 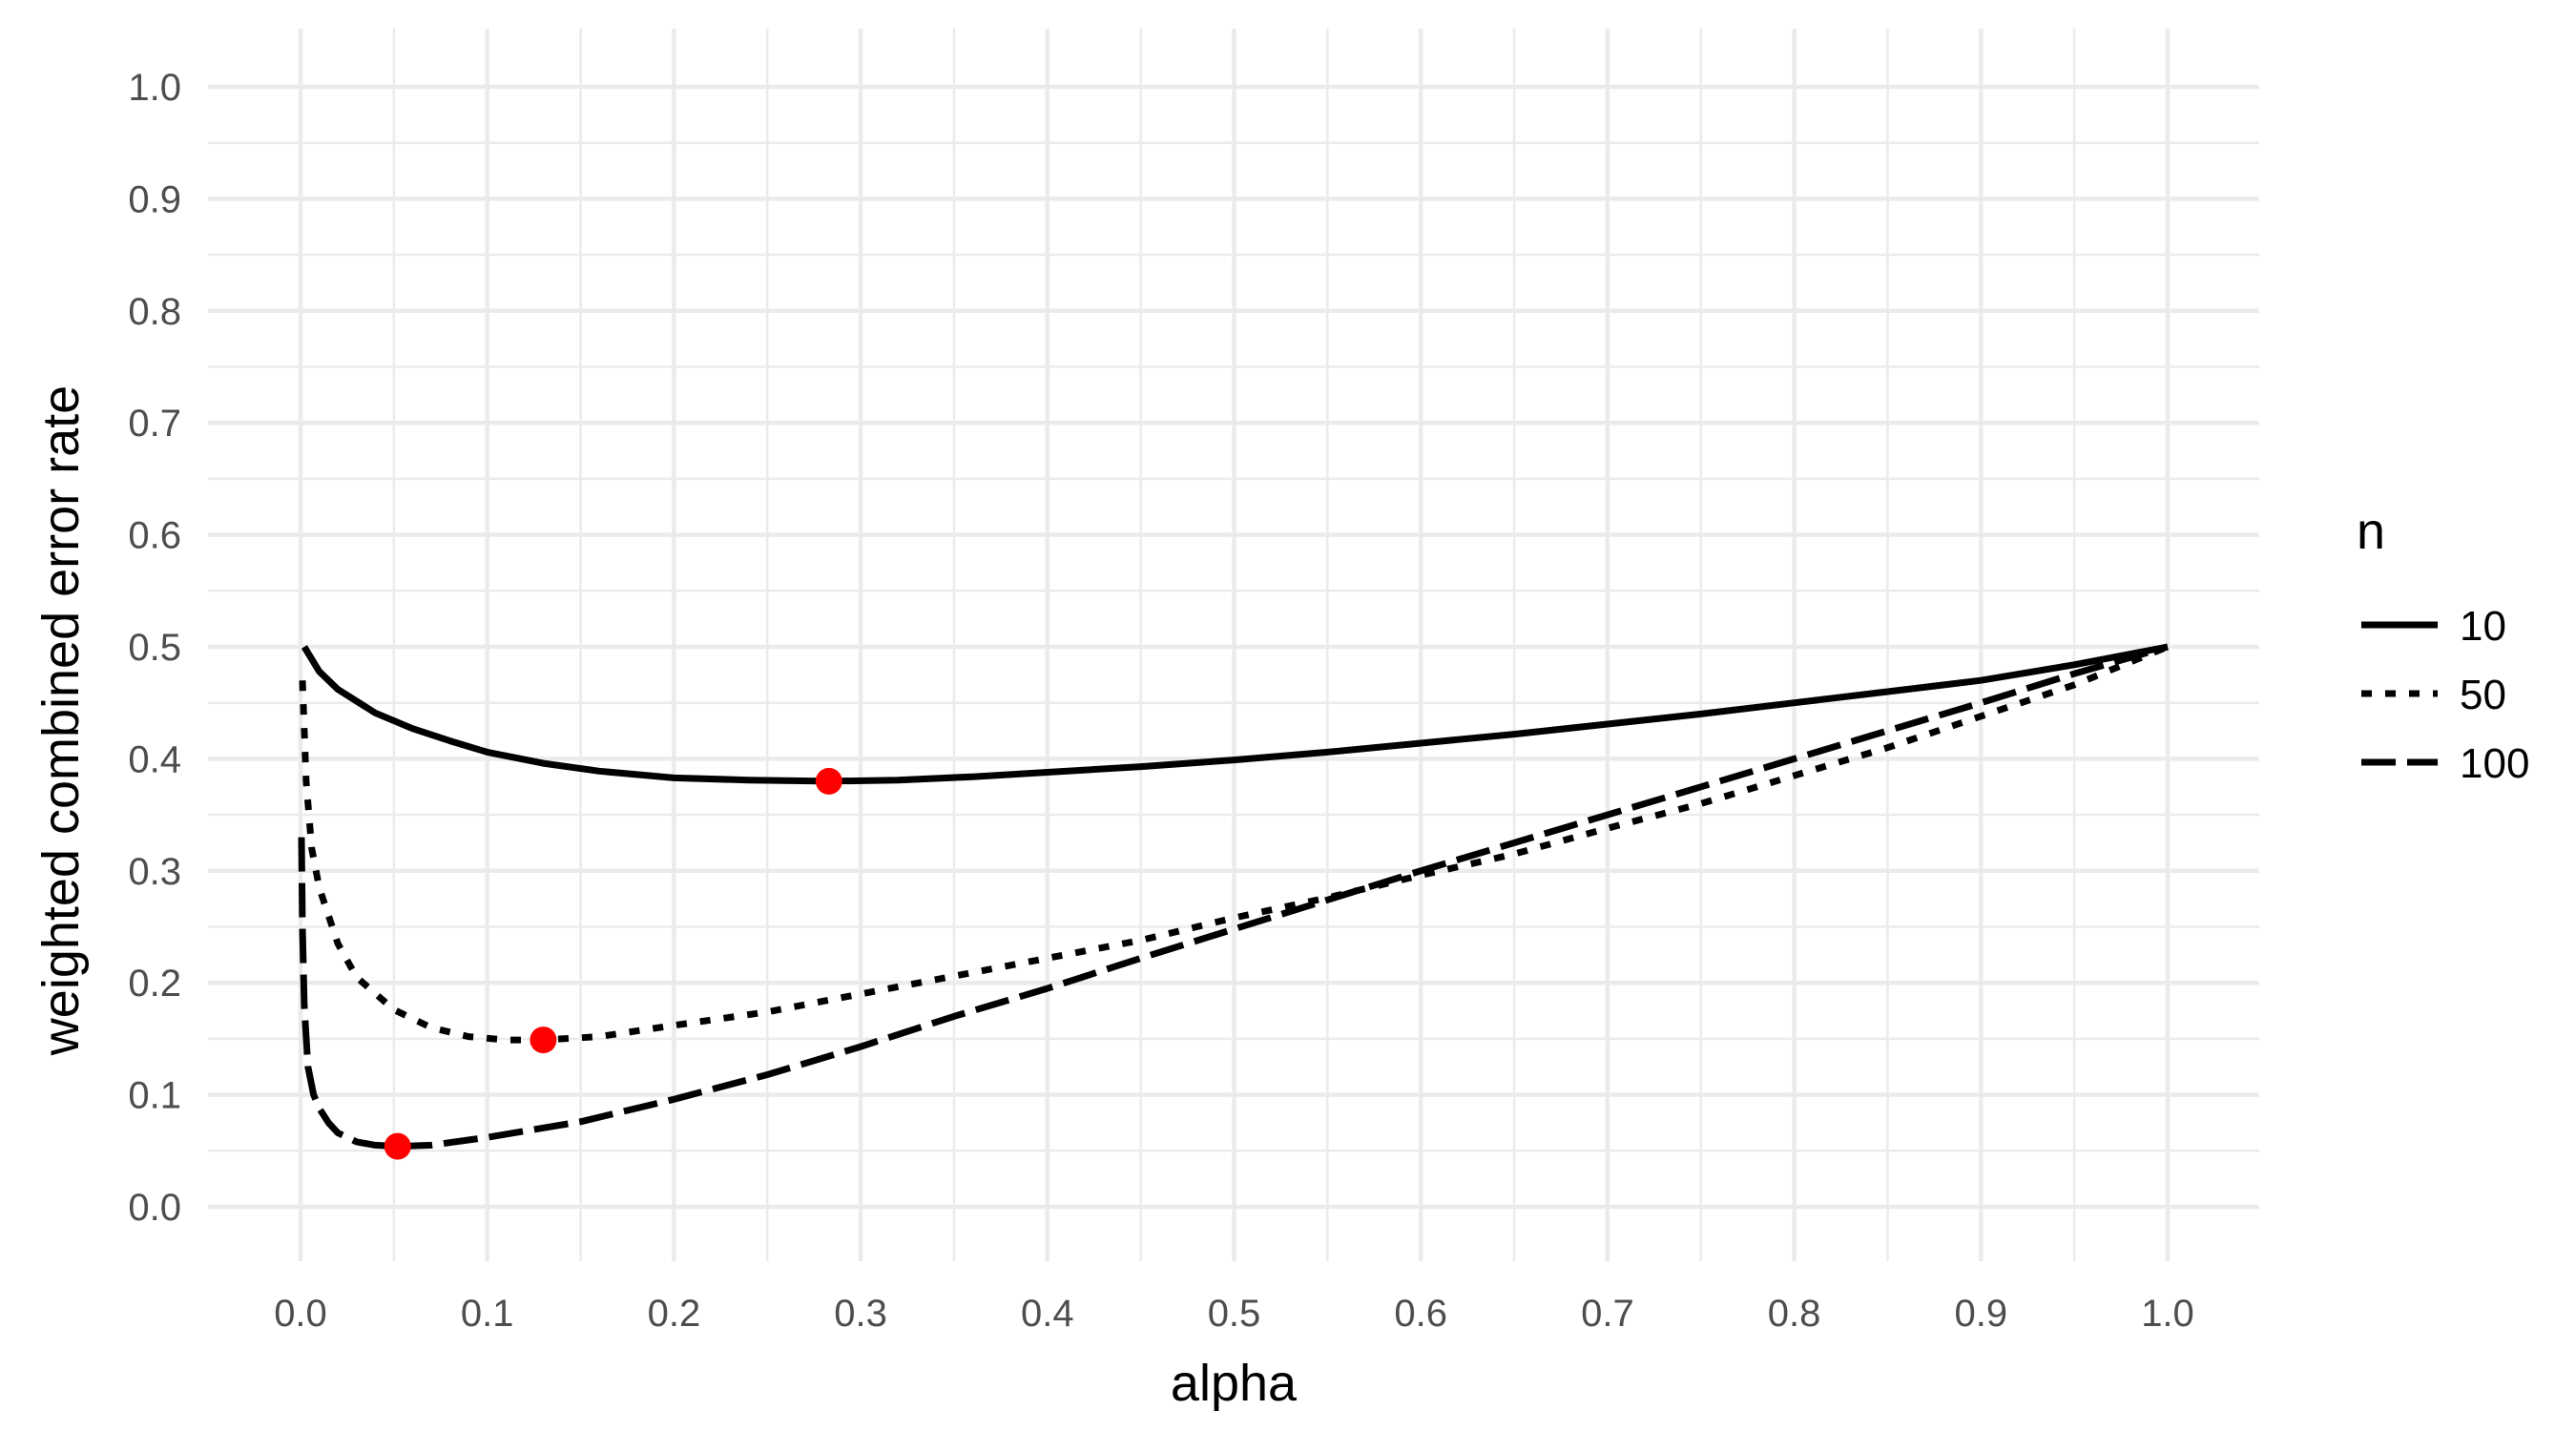 I want to click on y-axis-title: weighted combined error rate, so click(x=61, y=720).